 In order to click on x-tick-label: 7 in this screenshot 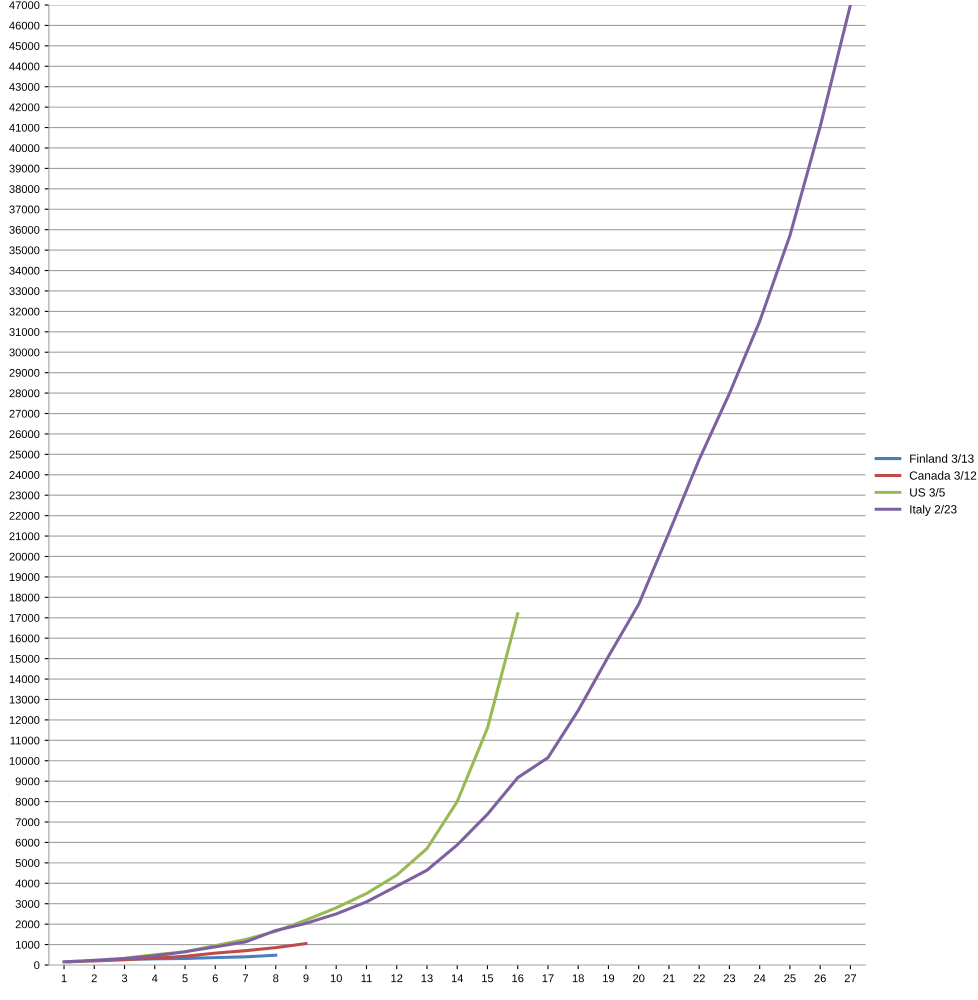, I will do `click(245, 978)`.